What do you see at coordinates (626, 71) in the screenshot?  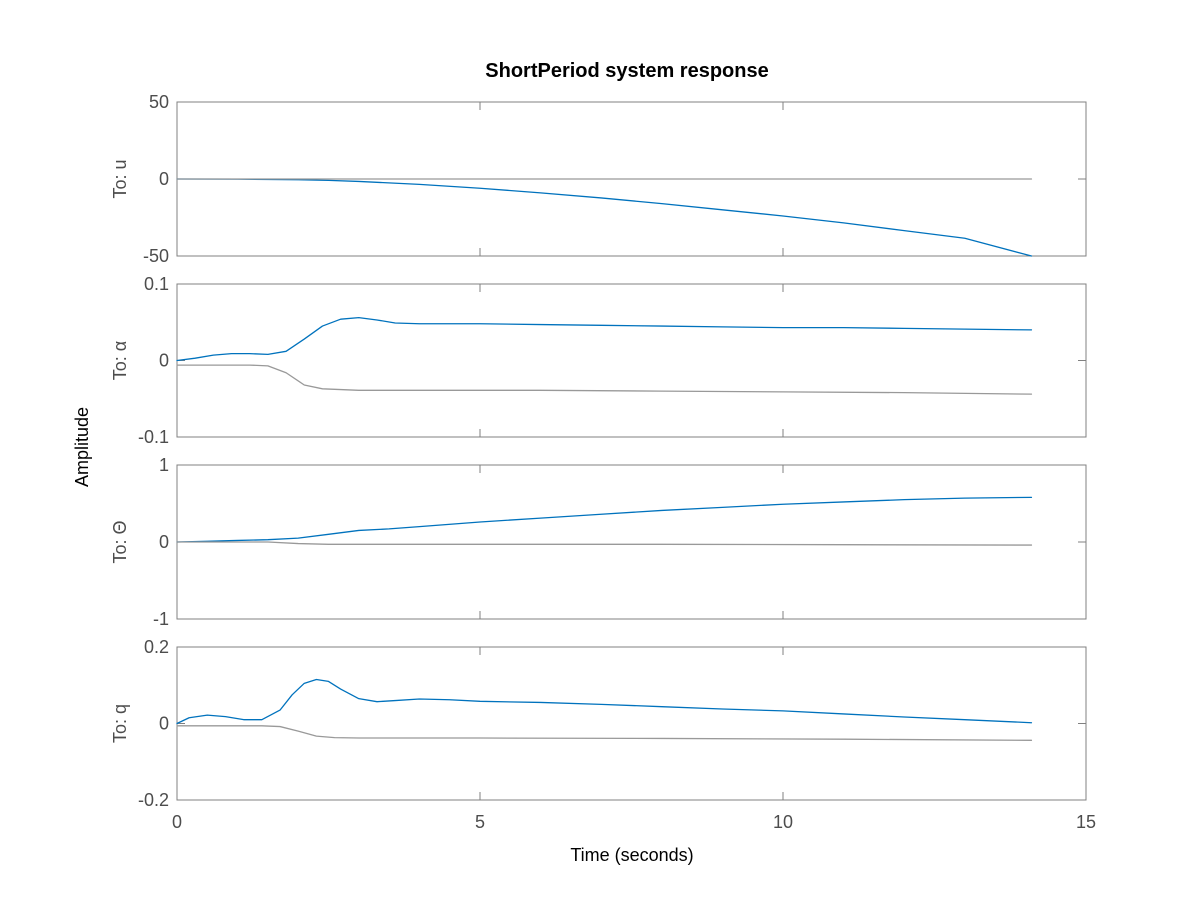 I see `chart-title: ShortPeriod system response` at bounding box center [626, 71].